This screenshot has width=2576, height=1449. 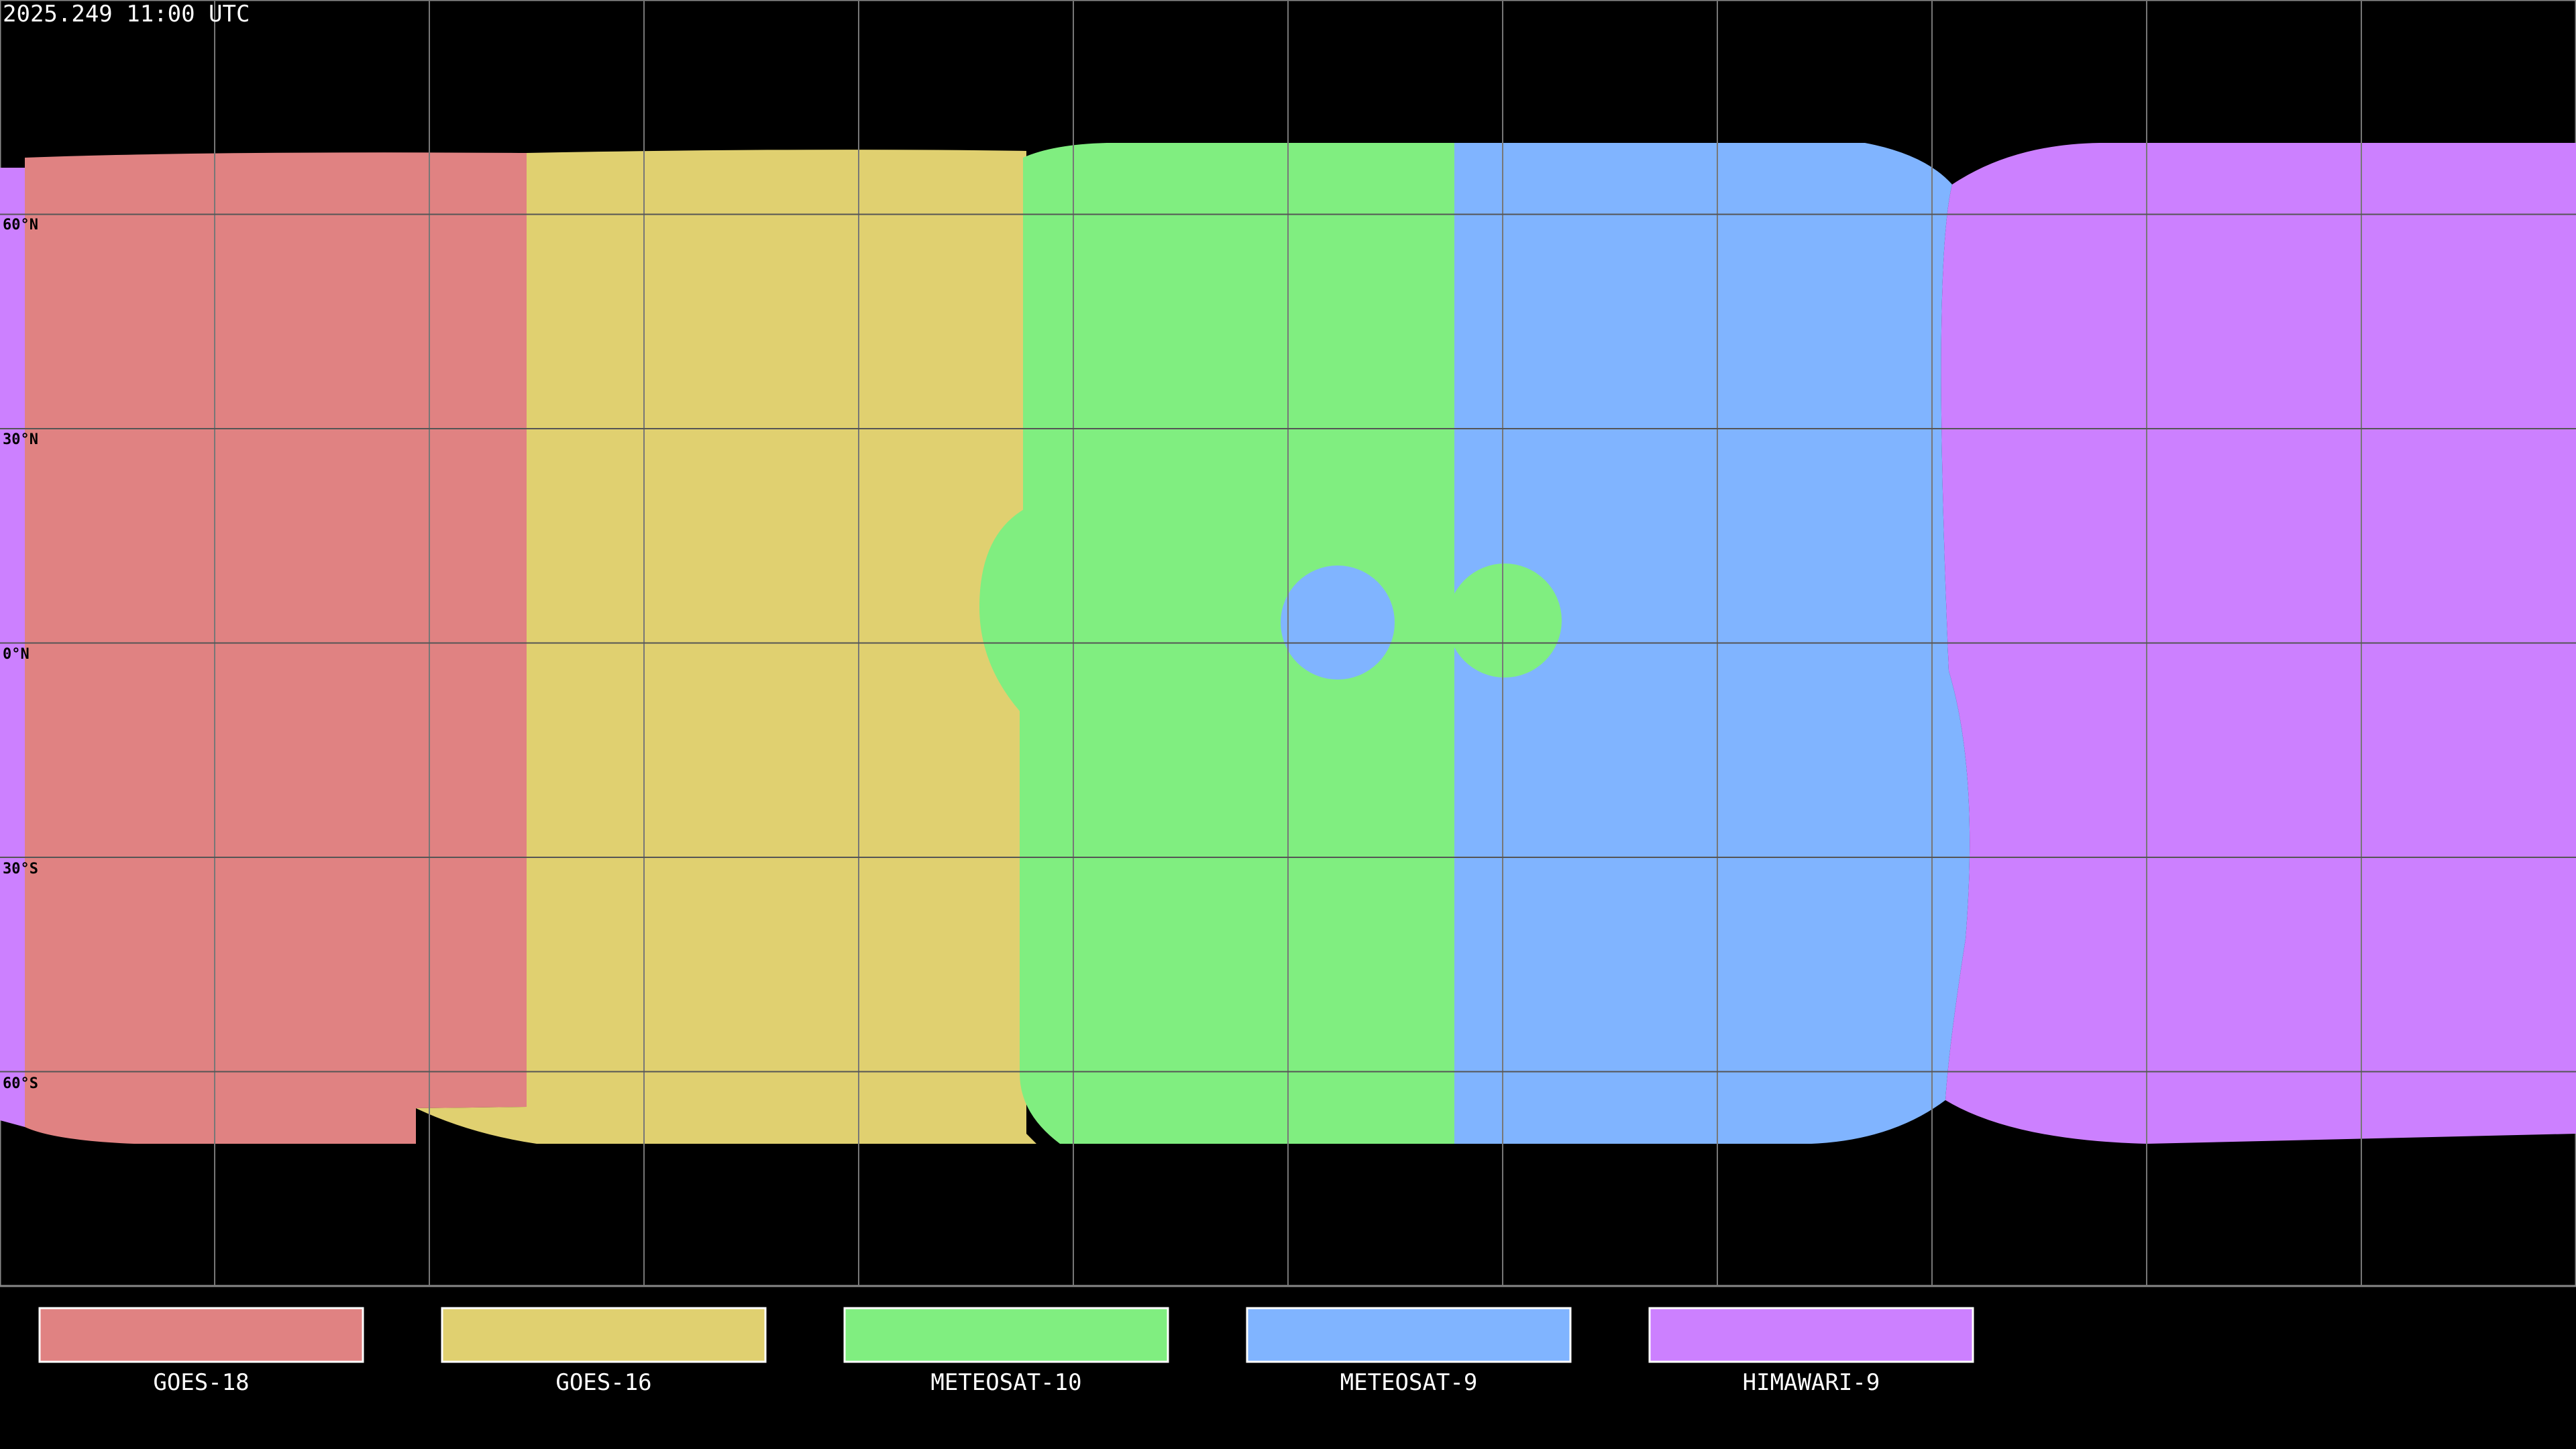 I want to click on latitude-labels: 60°N 30°N 0°N 30°S 60°S, so click(x=20, y=654).